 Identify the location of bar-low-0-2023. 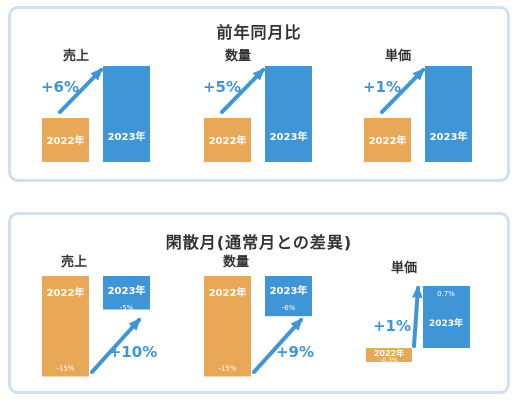
(126, 293).